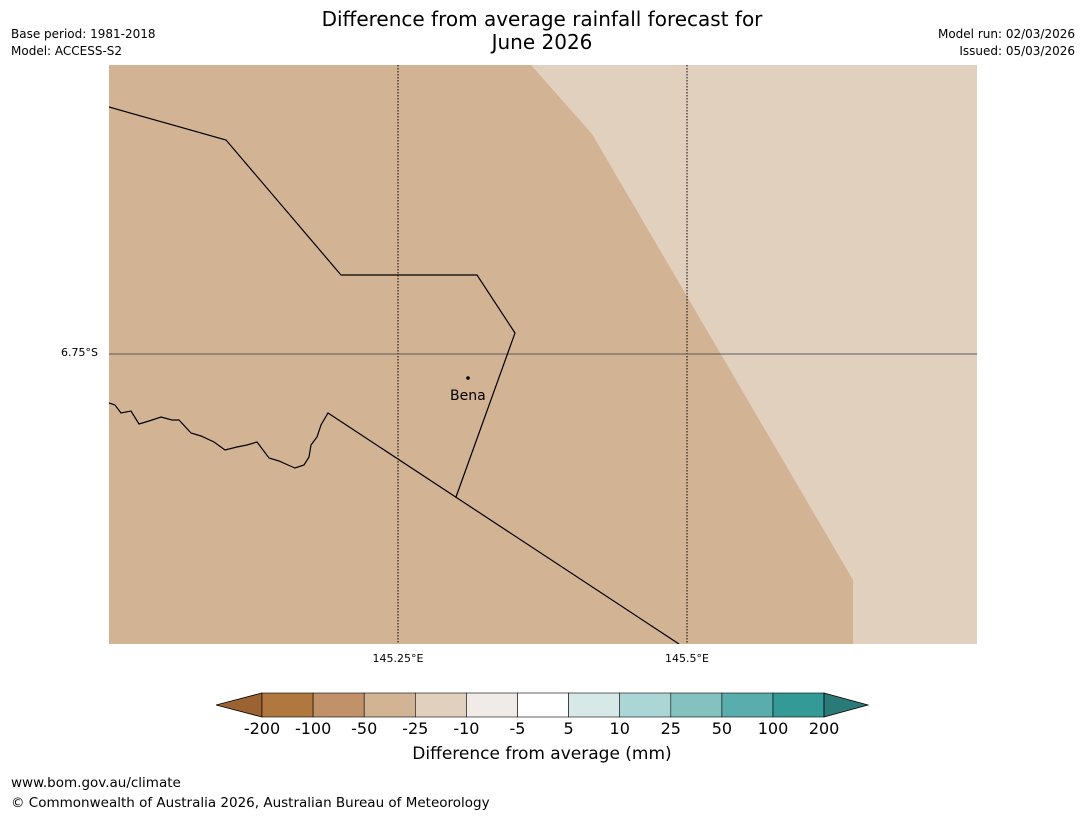 The width and height of the screenshot is (1085, 816). Describe the element at coordinates (1006, 43) in the screenshot. I see `meta-right: Model run: 02/03/2026 Issued: 05/03/2026` at that location.